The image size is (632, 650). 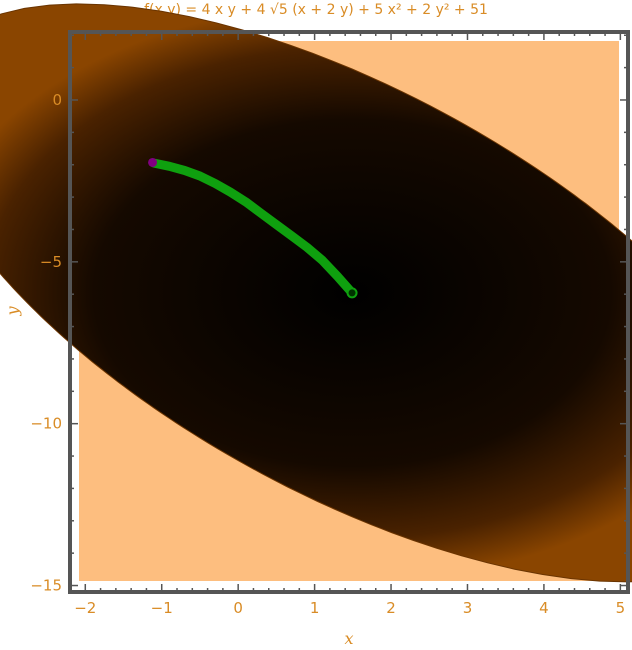 What do you see at coordinates (253, 228) in the screenshot?
I see `descent-path` at bounding box center [253, 228].